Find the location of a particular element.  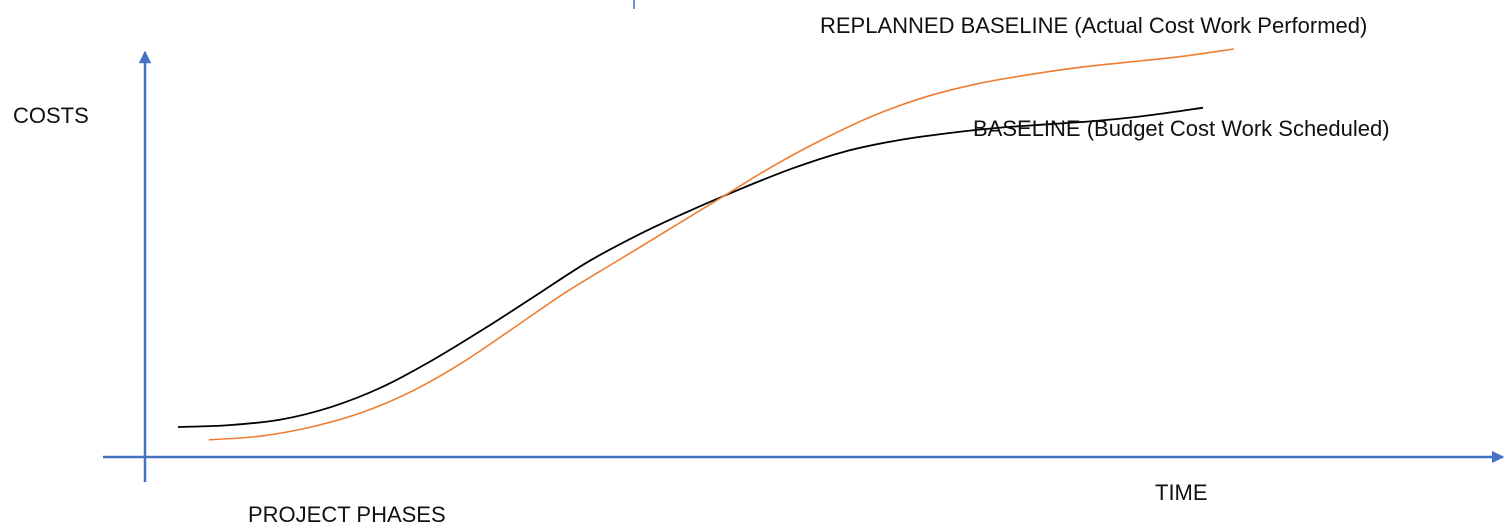

x-axis-label: TIME is located at coordinates (1181, 492).